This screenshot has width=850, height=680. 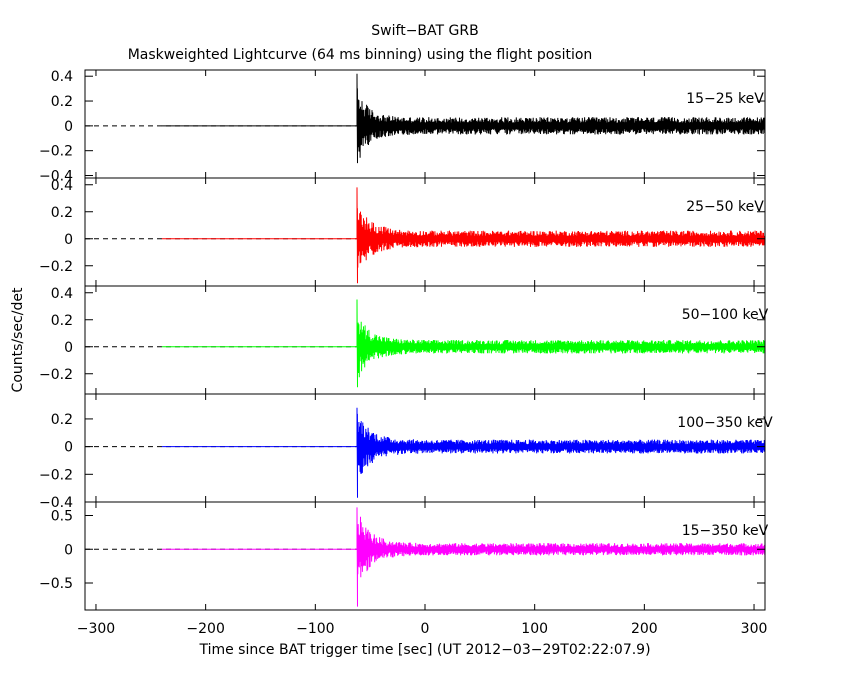 I want to click on panel-2: −0.2 0 0.2 0.4 25−50 keV, so click(x=402, y=232).